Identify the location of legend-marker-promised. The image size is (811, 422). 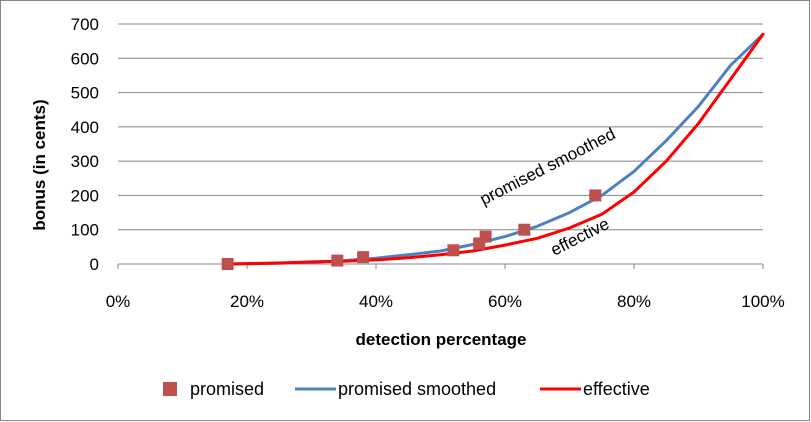
(170, 389).